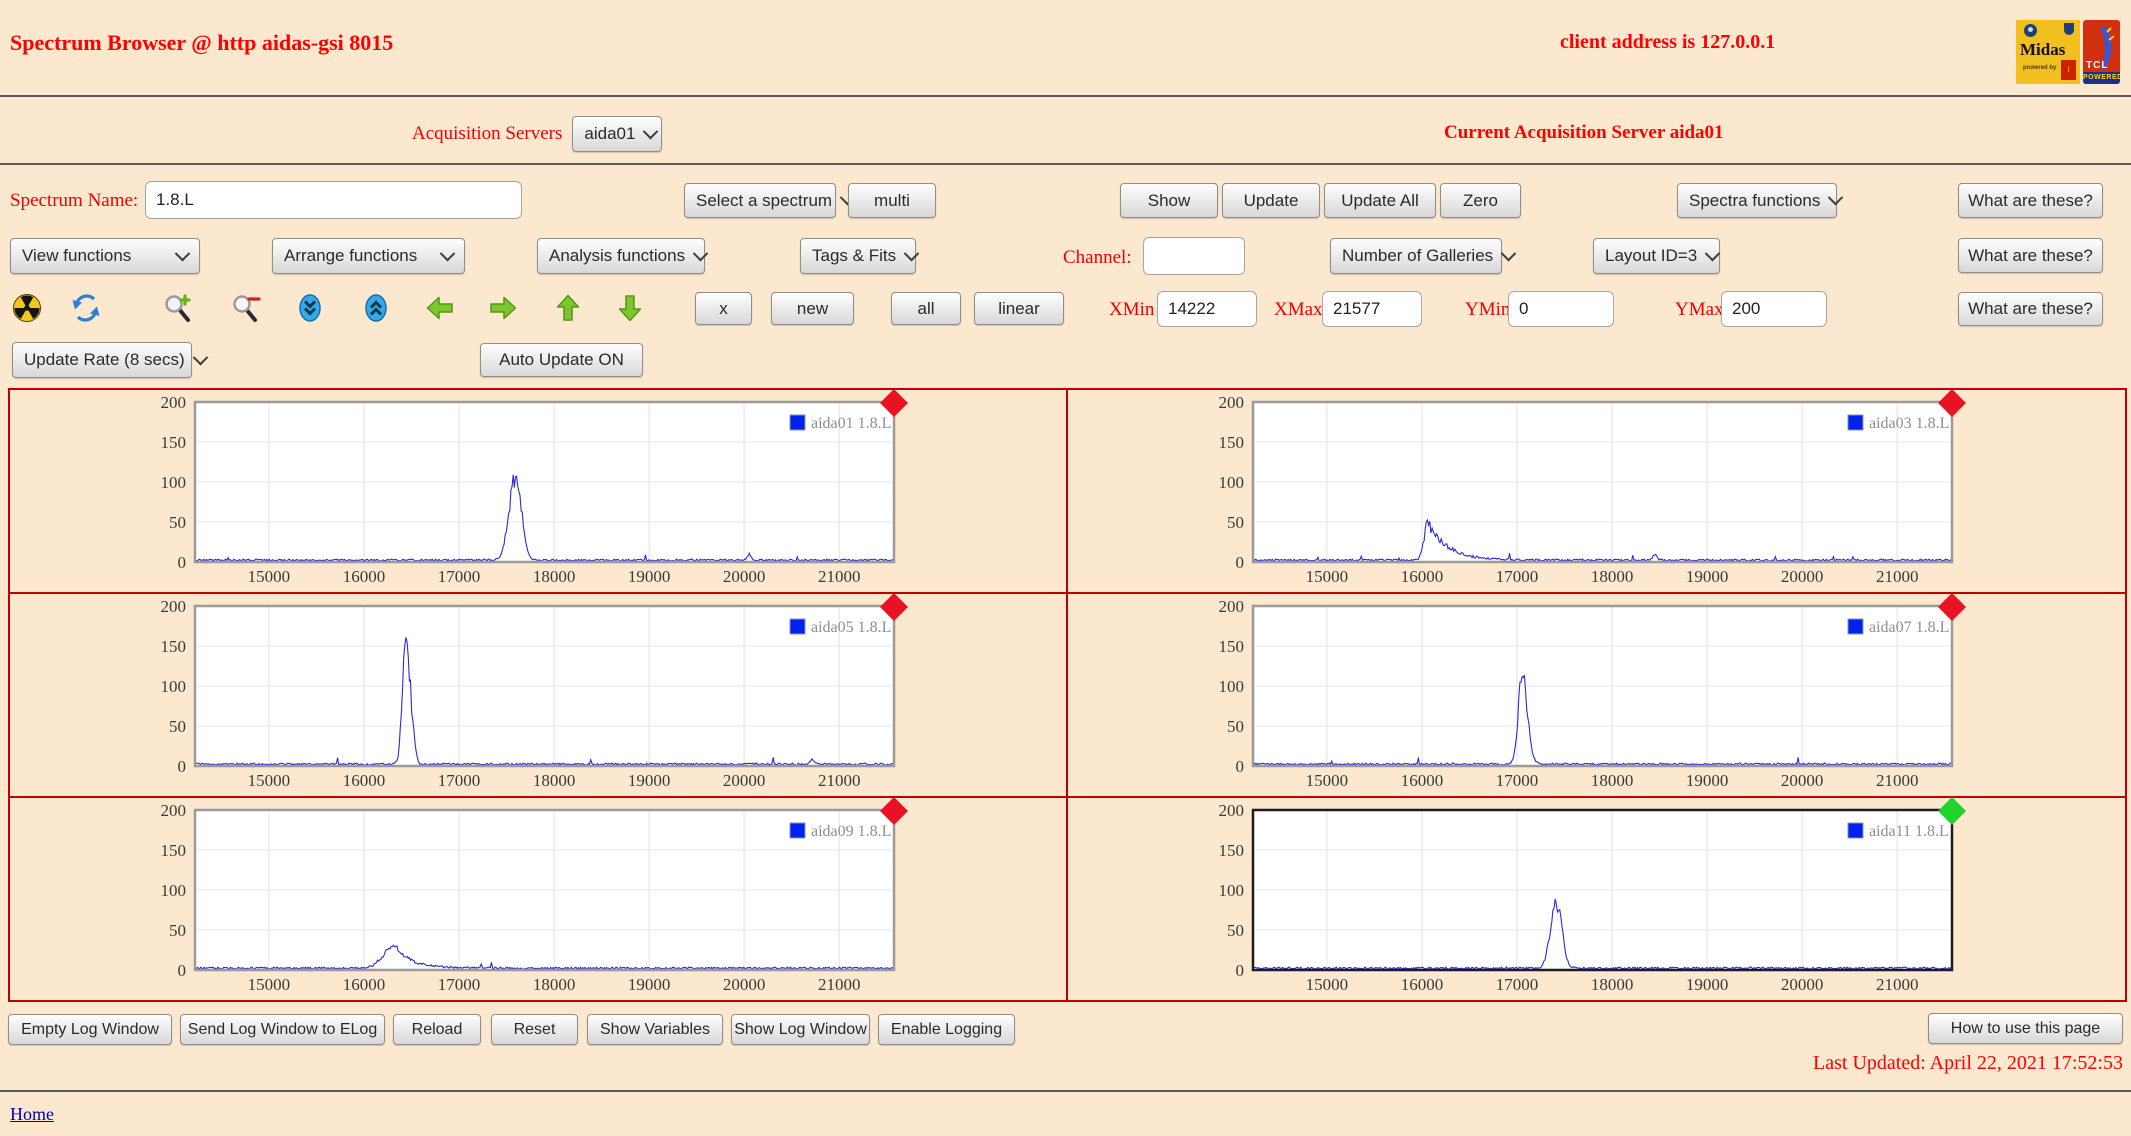  What do you see at coordinates (202, 42) in the screenshot?
I see `page-title: Spectrum Browser @ http aidas-gsi 8015` at bounding box center [202, 42].